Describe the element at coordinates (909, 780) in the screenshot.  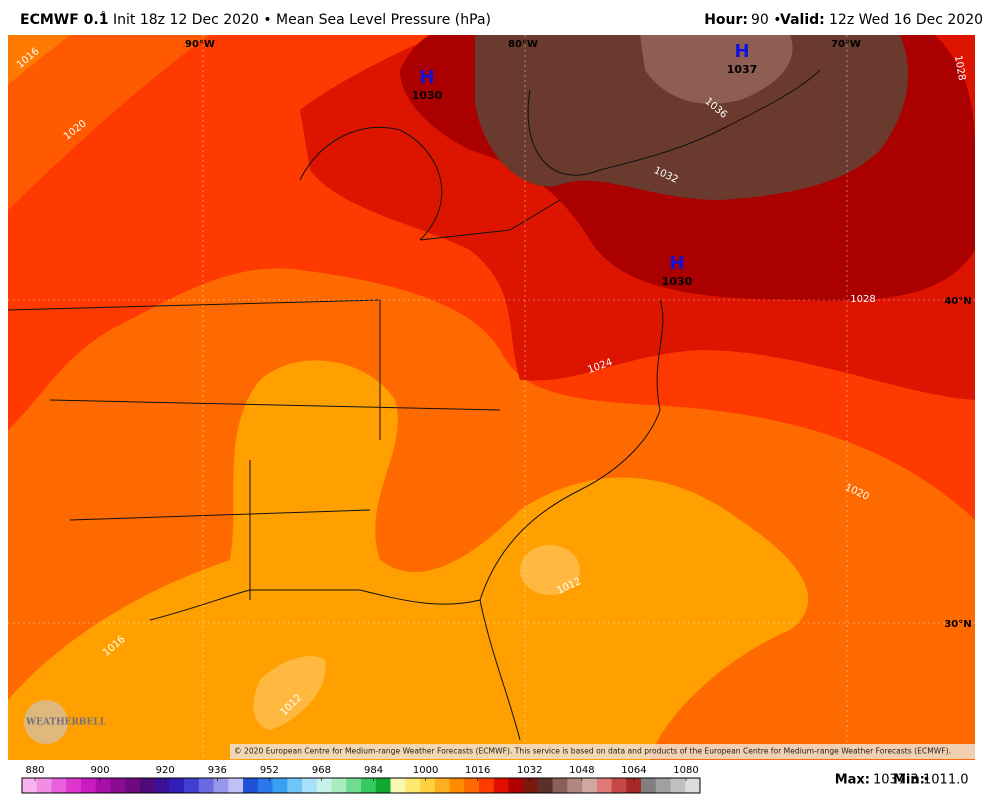
I see `min-label: Min:` at that location.